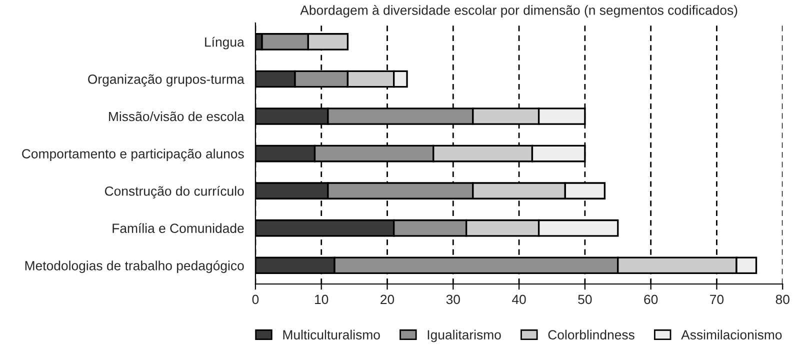  Describe the element at coordinates (591, 335) in the screenshot. I see `legend-label: Colorblindness` at that location.